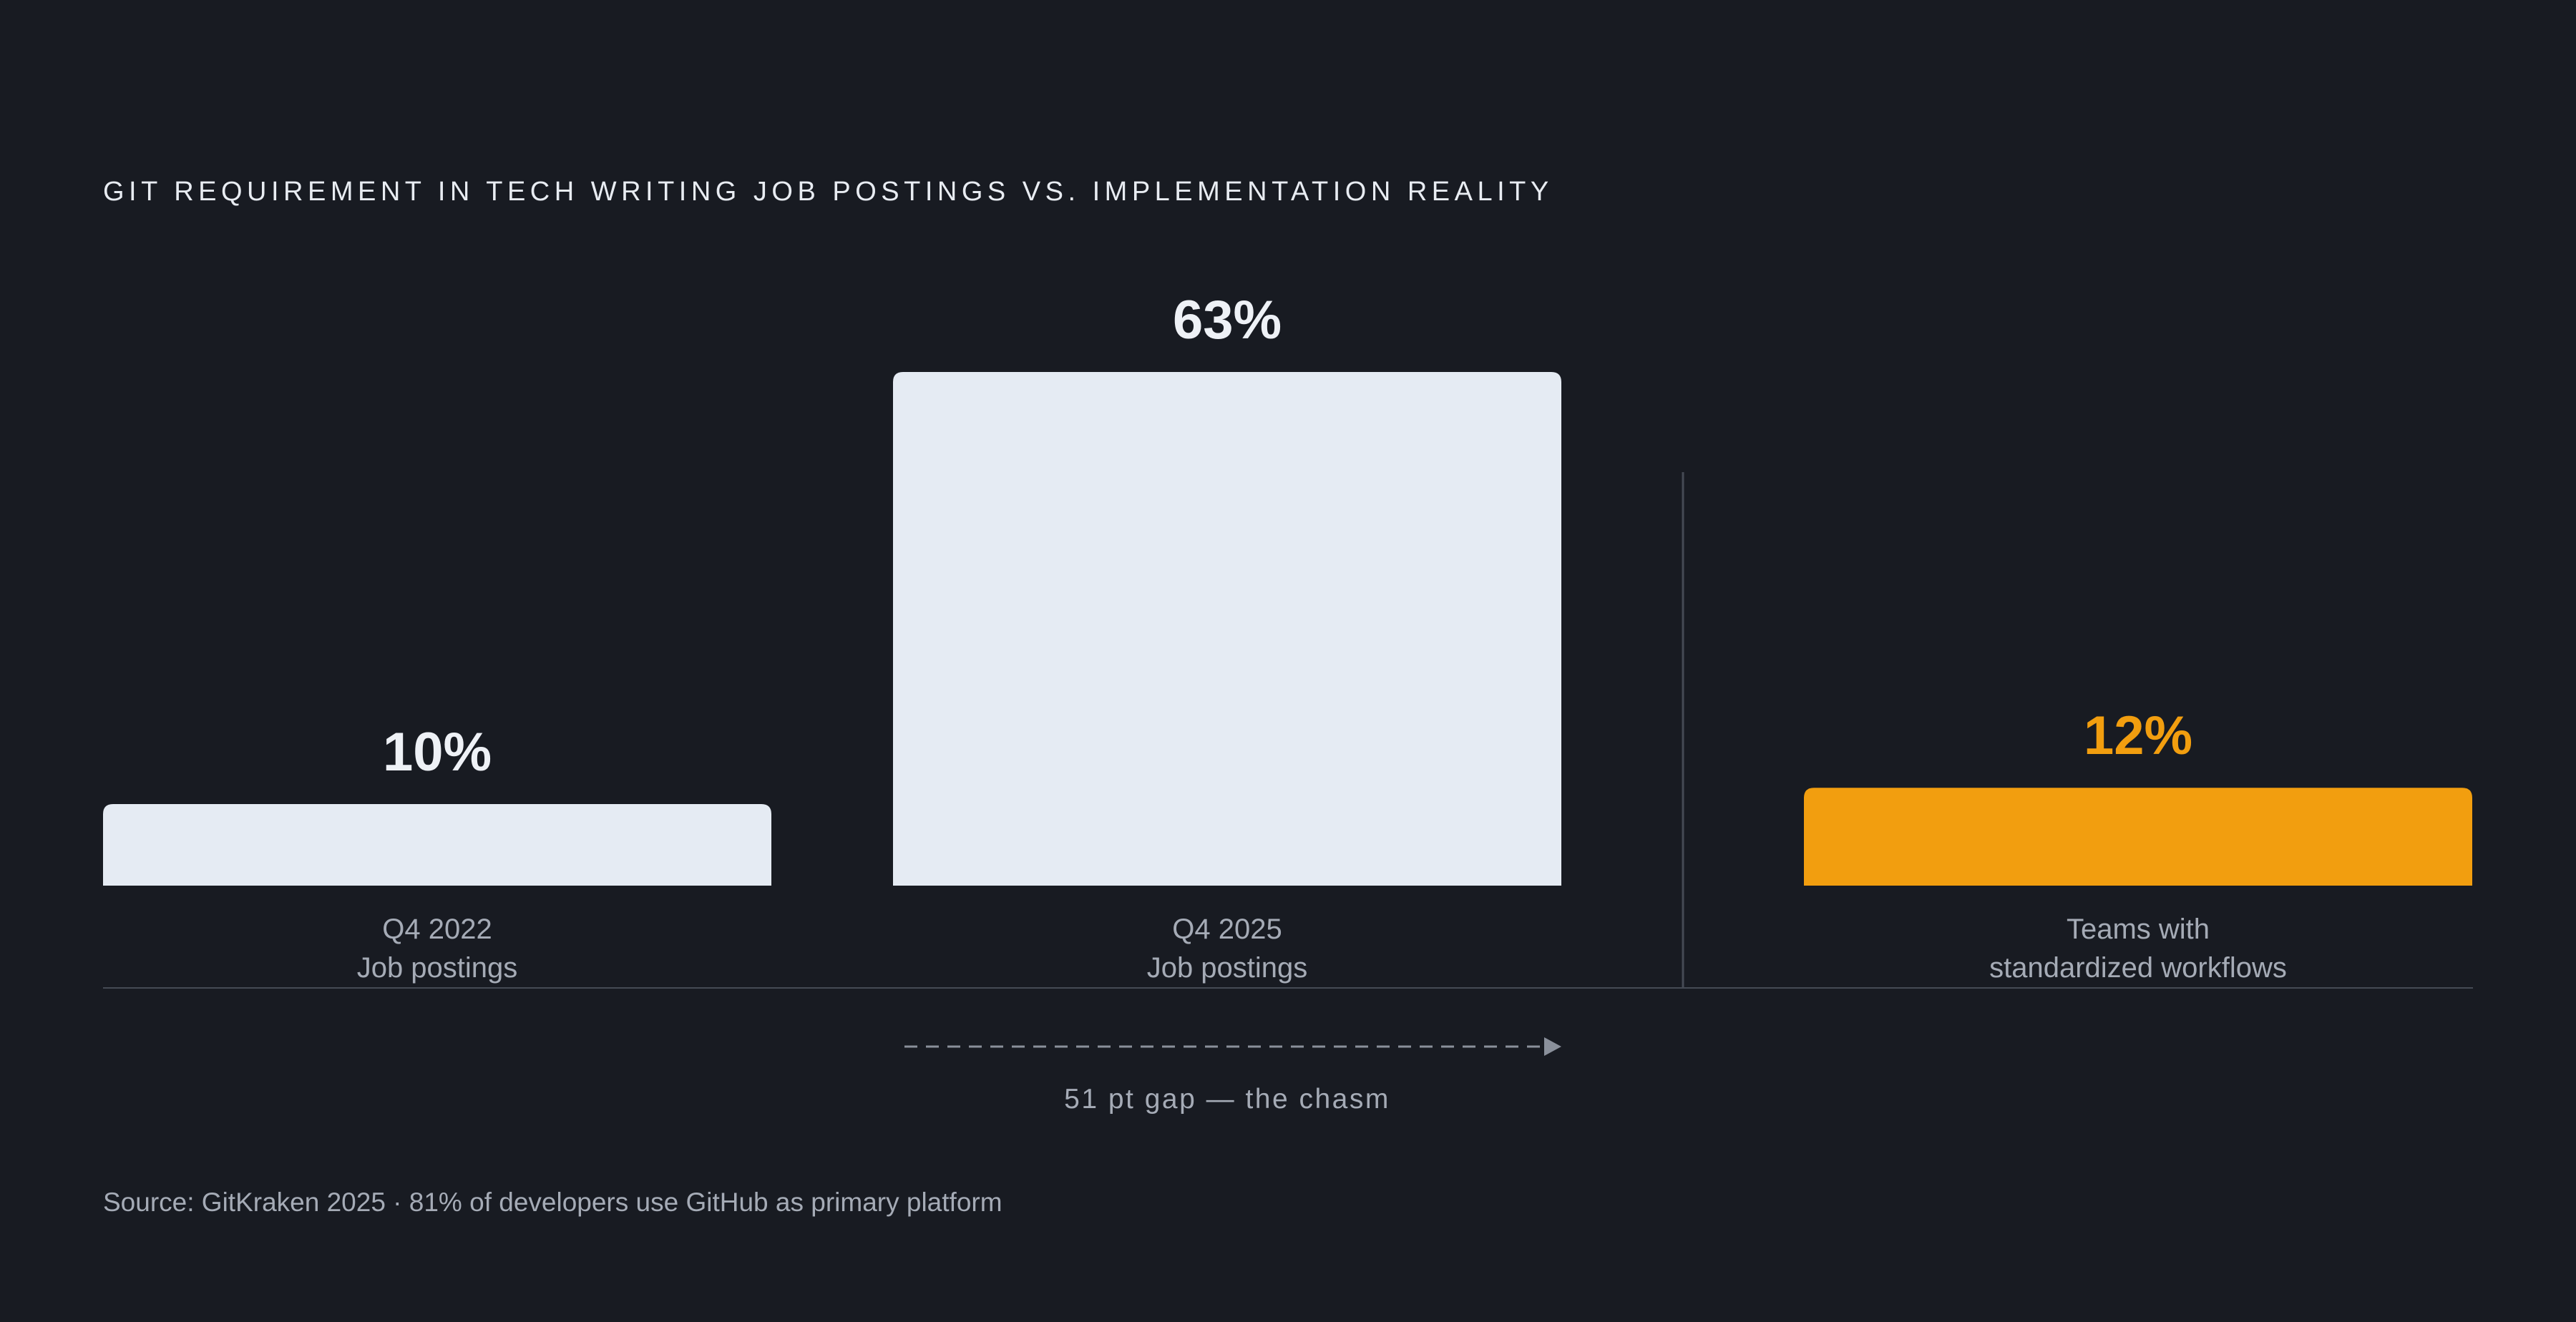  I want to click on gap-label: 51 pt gap — the chasm, so click(1227, 1099).